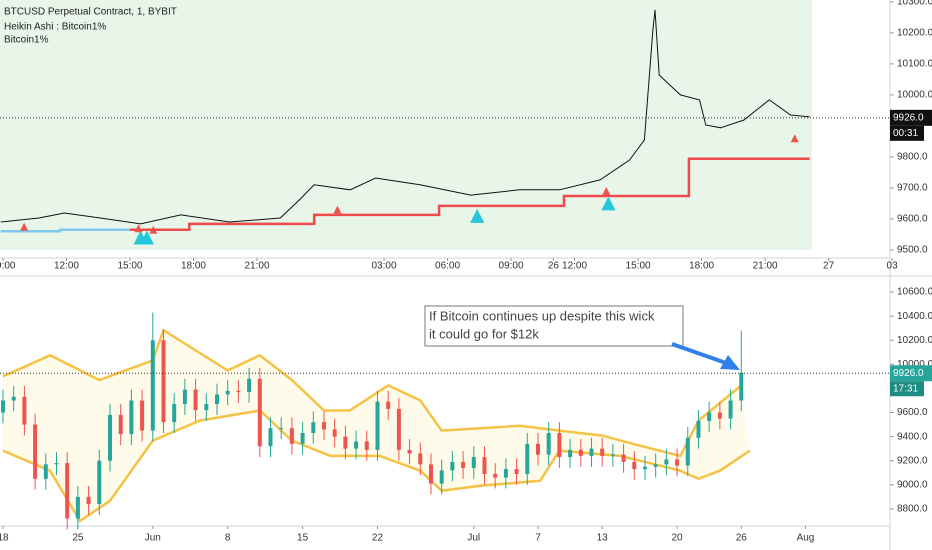 This screenshot has width=932, height=550. I want to click on x-tick-label: 18, so click(4, 538).